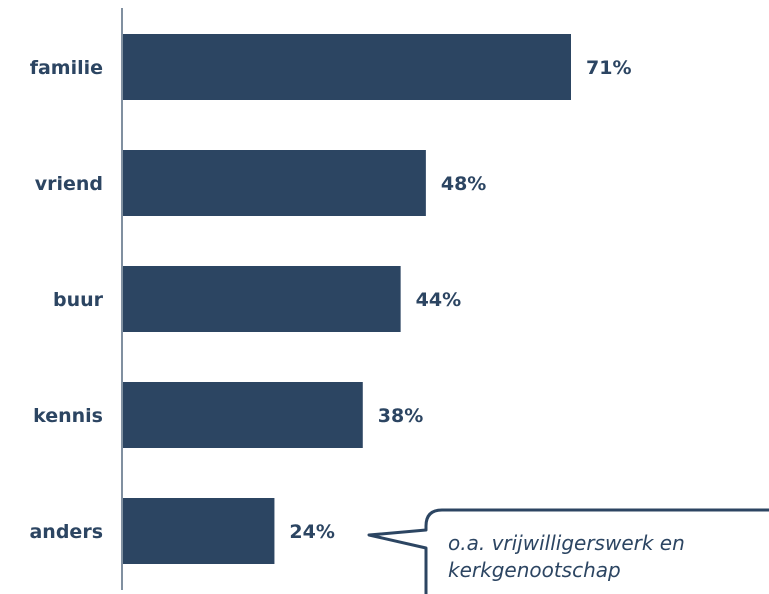 This screenshot has width=769, height=594. Describe the element at coordinates (66, 68) in the screenshot. I see `category-label-familie: familie` at that location.